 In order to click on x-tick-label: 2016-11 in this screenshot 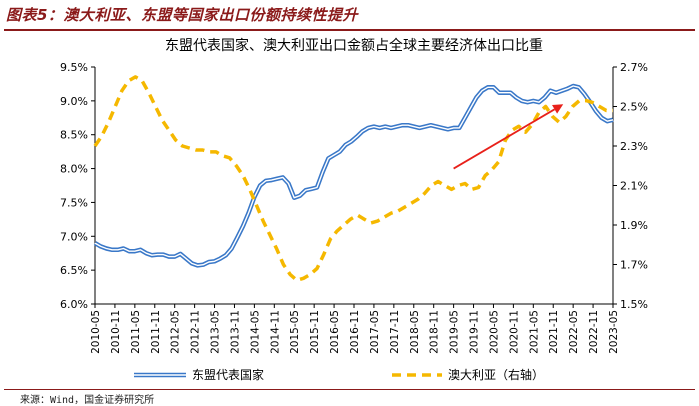, I will do `click(355, 332)`.